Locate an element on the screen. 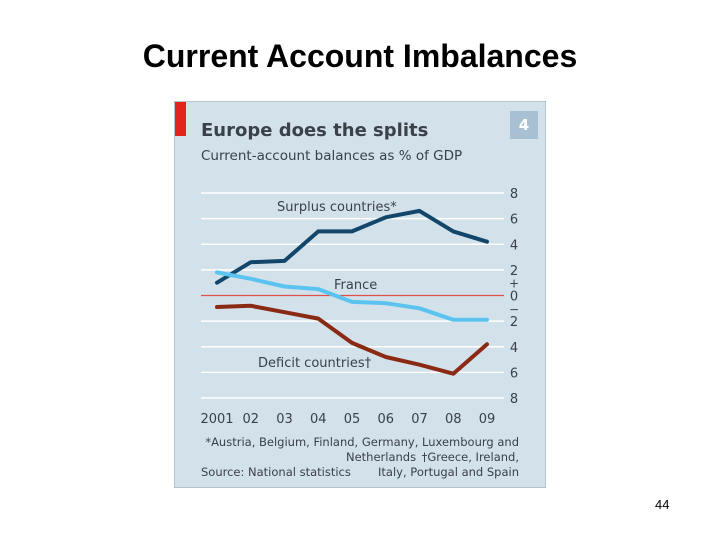 Image resolution: width=720 pixels, height=540 pixels. y-sign-plus: + is located at coordinates (514, 284).